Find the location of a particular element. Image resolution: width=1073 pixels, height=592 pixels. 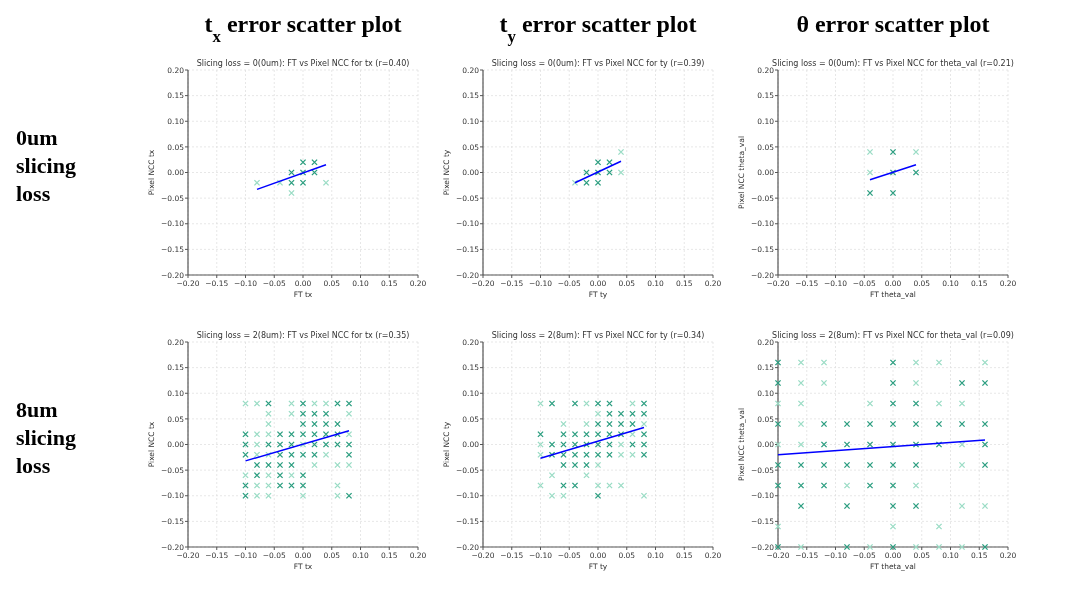

text: θ error scatter plot is located at coordinates (893, 24).